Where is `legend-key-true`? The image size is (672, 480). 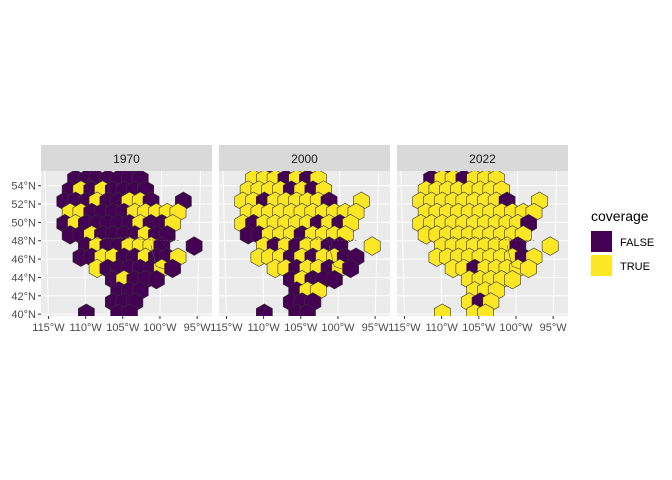 legend-key-true is located at coordinates (601, 265).